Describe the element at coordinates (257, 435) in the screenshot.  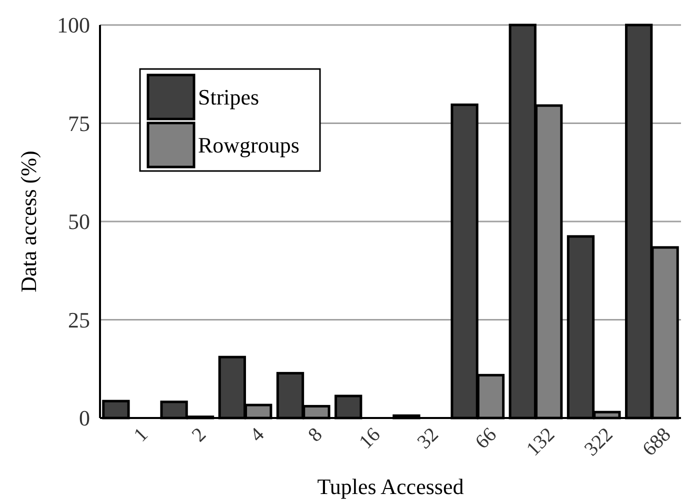
I see `x-tick-label: 4` at that location.